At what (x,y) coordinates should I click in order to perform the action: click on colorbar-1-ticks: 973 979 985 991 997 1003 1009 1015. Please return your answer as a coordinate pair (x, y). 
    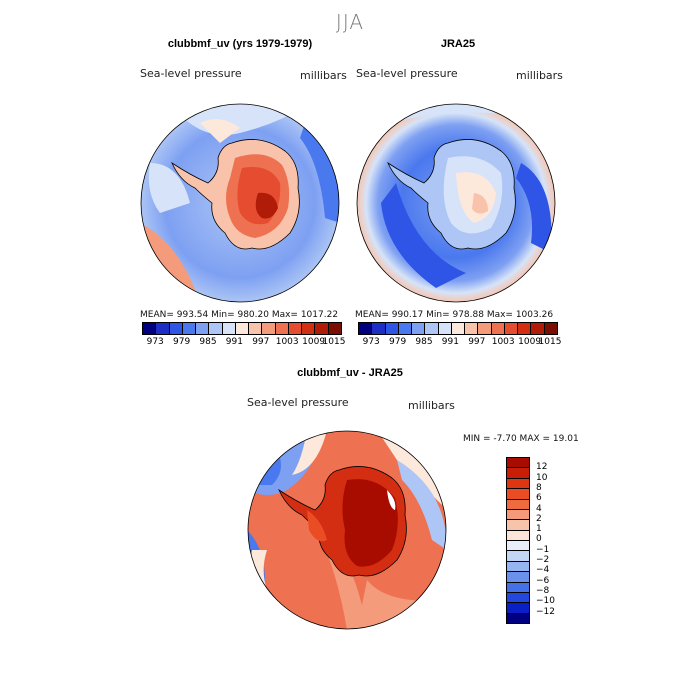
    Looking at the image, I should click on (244, 343).